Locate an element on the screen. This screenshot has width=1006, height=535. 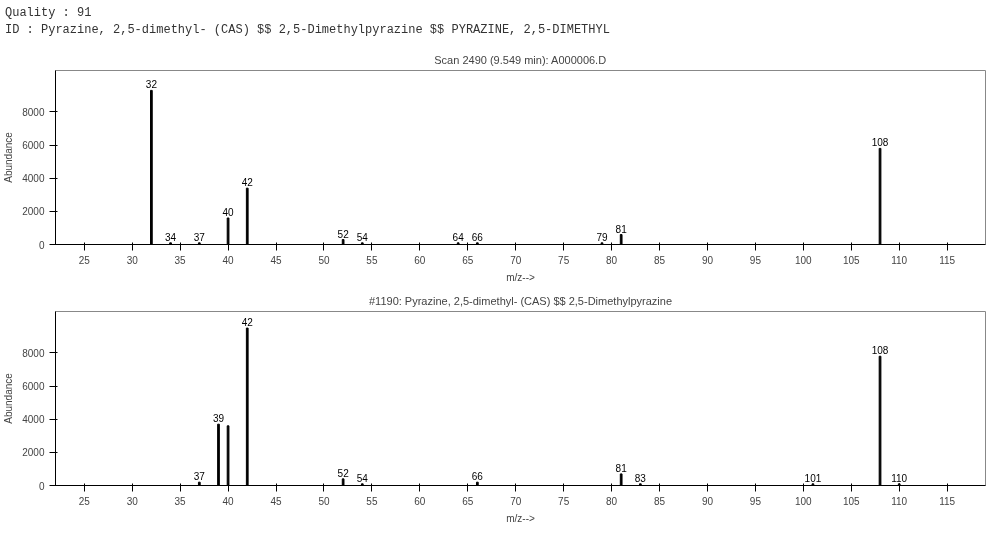
annotation: 39 is located at coordinates (218, 419).